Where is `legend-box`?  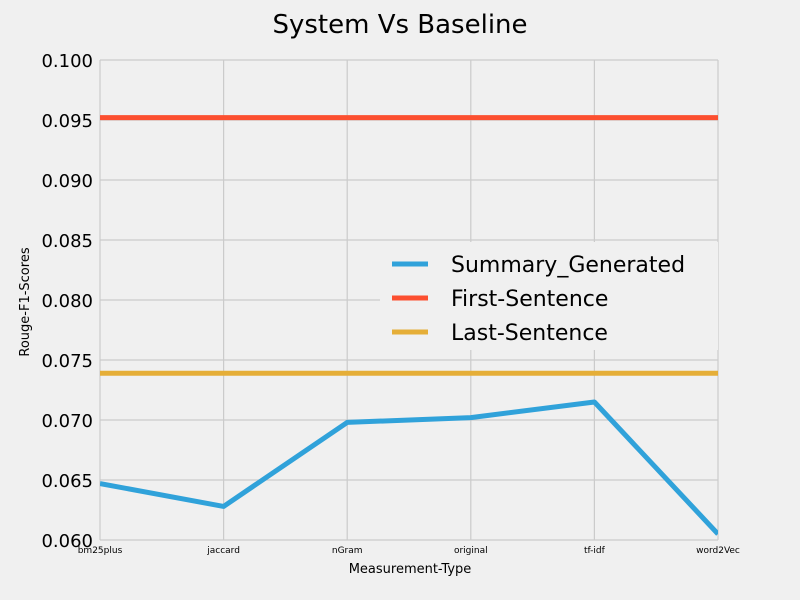 legend-box is located at coordinates (549, 296).